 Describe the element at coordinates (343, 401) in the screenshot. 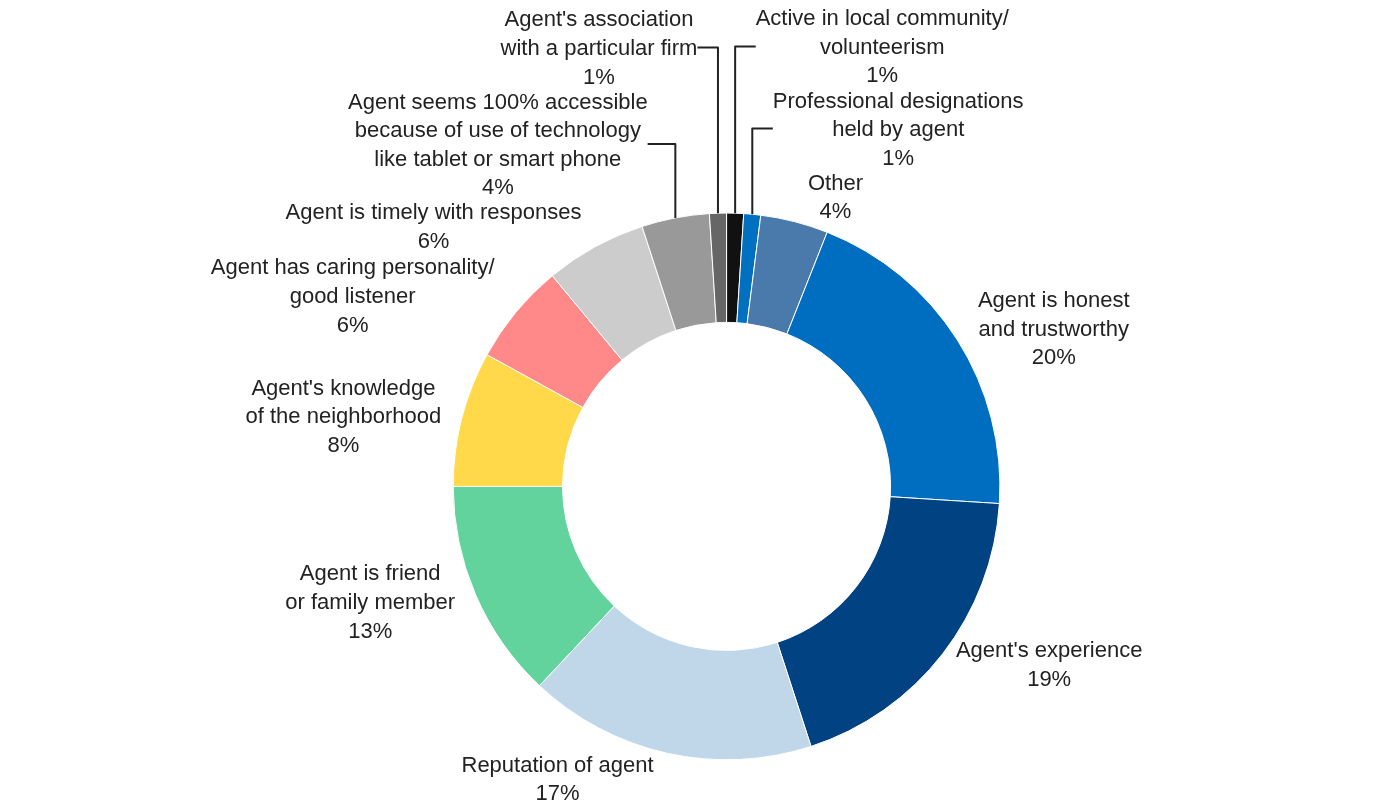

I see `slice-label: Agent's knowledge of the neighborhood` at that location.